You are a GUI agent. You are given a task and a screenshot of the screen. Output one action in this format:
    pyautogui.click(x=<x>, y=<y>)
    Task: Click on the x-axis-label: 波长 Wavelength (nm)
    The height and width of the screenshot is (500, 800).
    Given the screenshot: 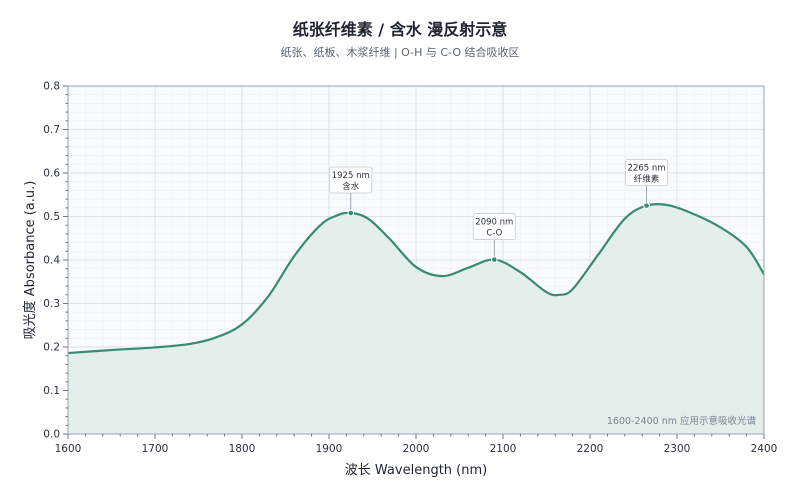 What is the action you would take?
    pyautogui.click(x=416, y=470)
    